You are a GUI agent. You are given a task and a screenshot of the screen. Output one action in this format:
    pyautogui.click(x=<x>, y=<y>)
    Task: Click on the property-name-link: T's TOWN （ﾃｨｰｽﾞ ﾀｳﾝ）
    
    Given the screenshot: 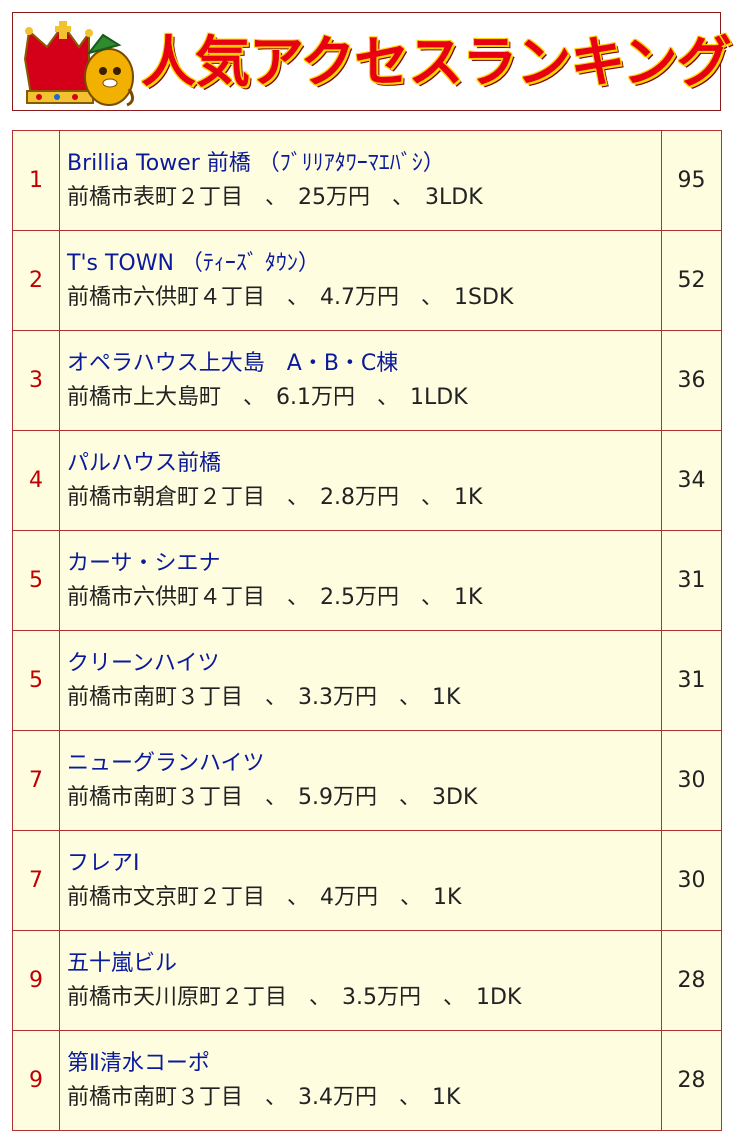 What is the action you would take?
    pyautogui.click(x=193, y=263)
    